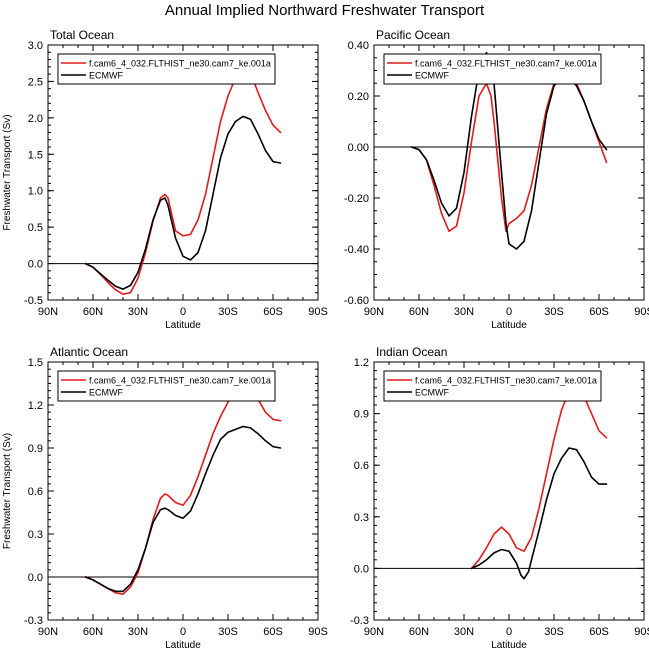 This screenshot has height=662, width=649. What do you see at coordinates (356, 301) in the screenshot?
I see `y-tick-label: -0.60` at bounding box center [356, 301].